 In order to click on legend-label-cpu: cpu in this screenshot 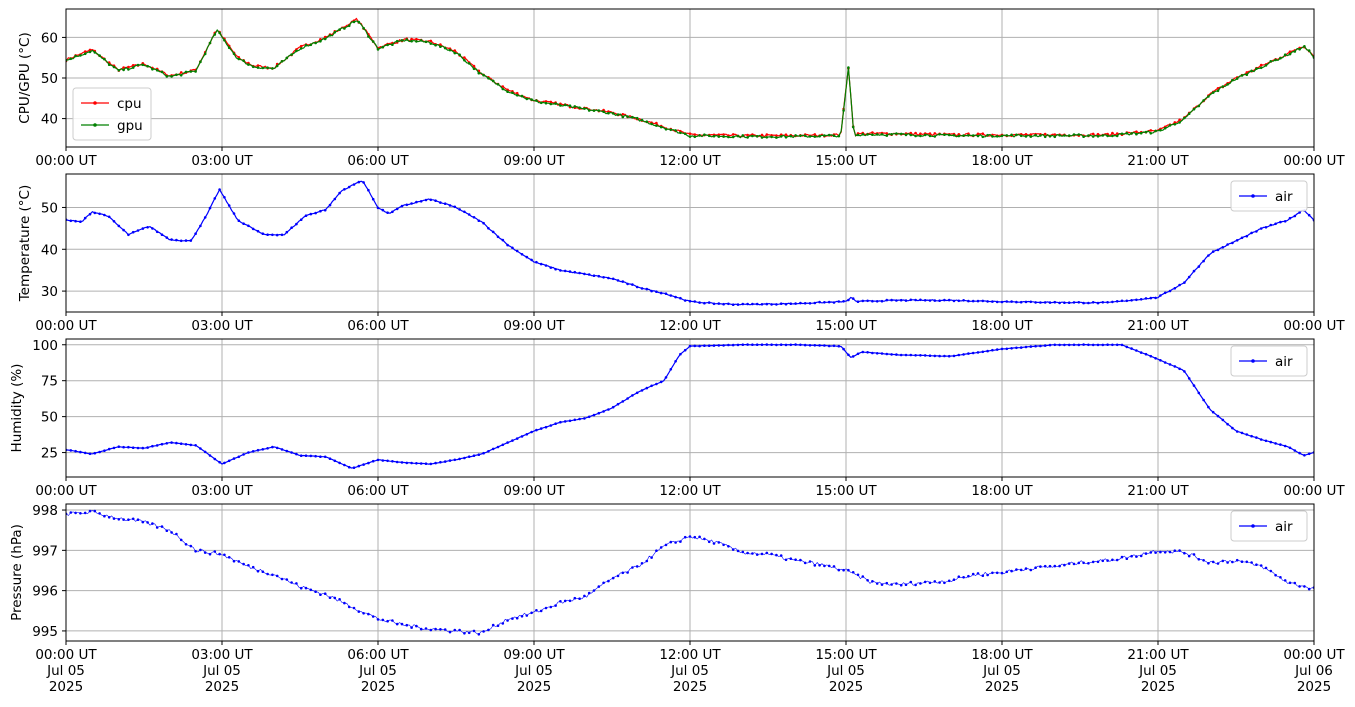, I will do `click(129, 104)`.